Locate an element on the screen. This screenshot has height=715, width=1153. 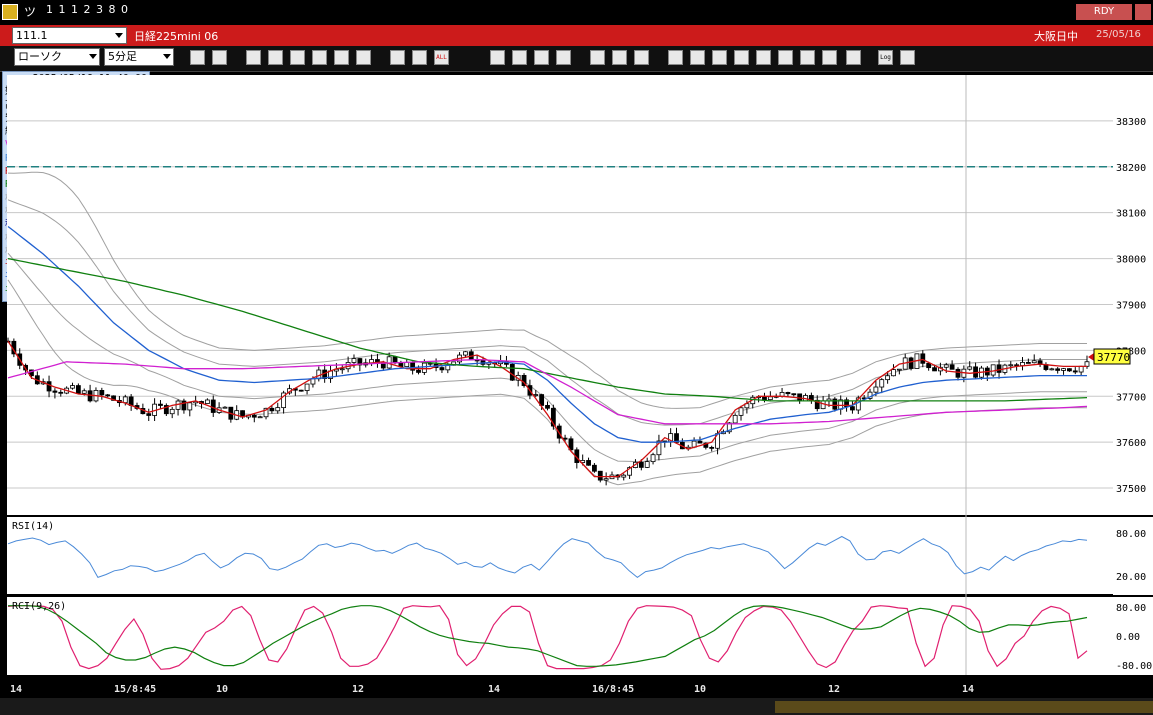
palette-icon is located at coordinates (641, 57).